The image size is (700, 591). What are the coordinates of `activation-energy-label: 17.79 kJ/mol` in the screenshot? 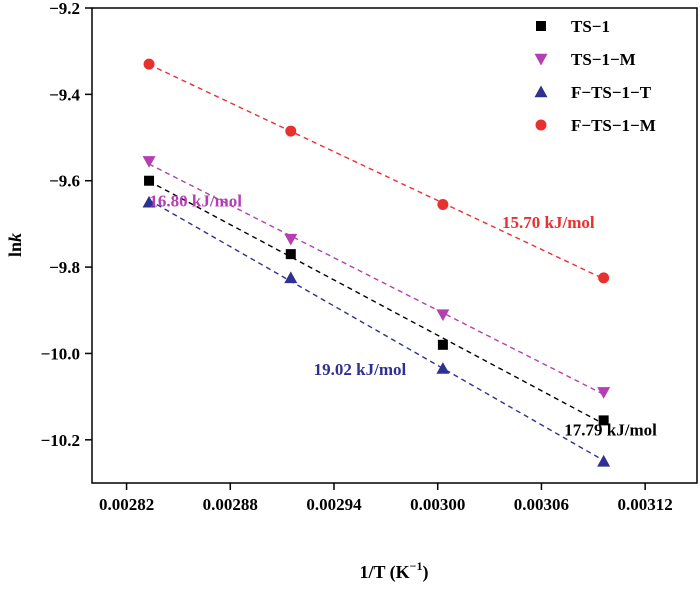 It's located at (610, 430).